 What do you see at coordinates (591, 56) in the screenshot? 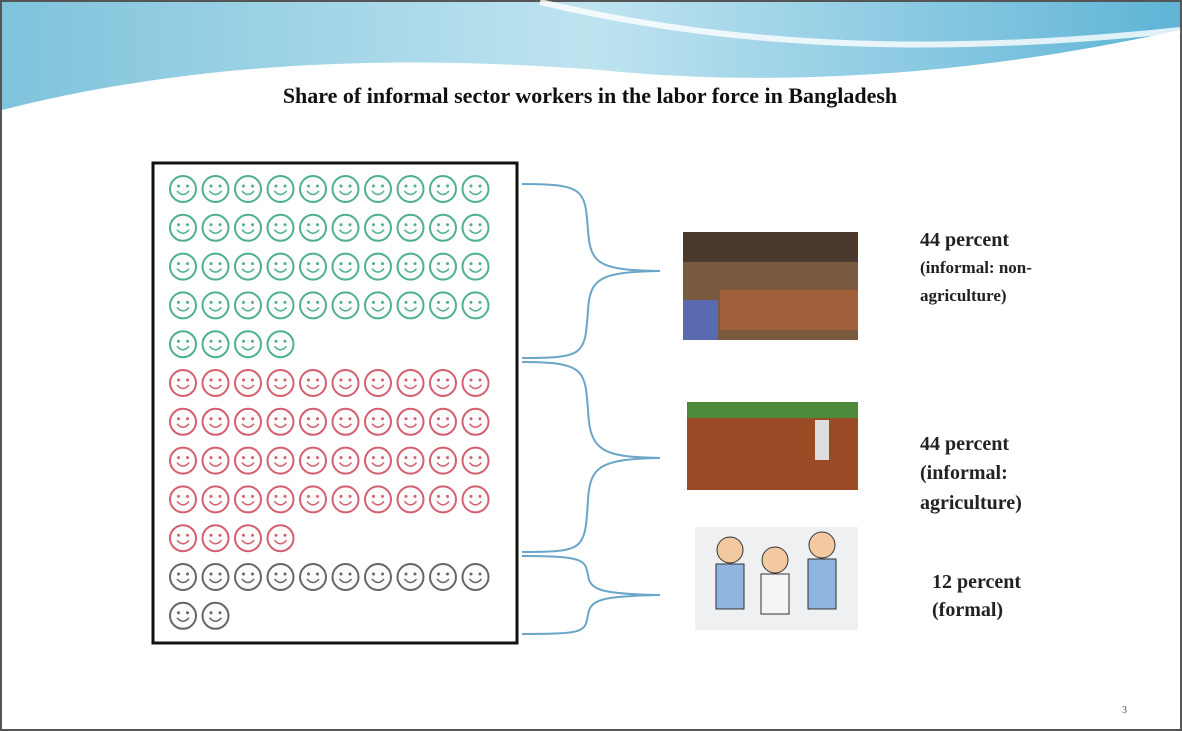
I see `header-wave` at bounding box center [591, 56].